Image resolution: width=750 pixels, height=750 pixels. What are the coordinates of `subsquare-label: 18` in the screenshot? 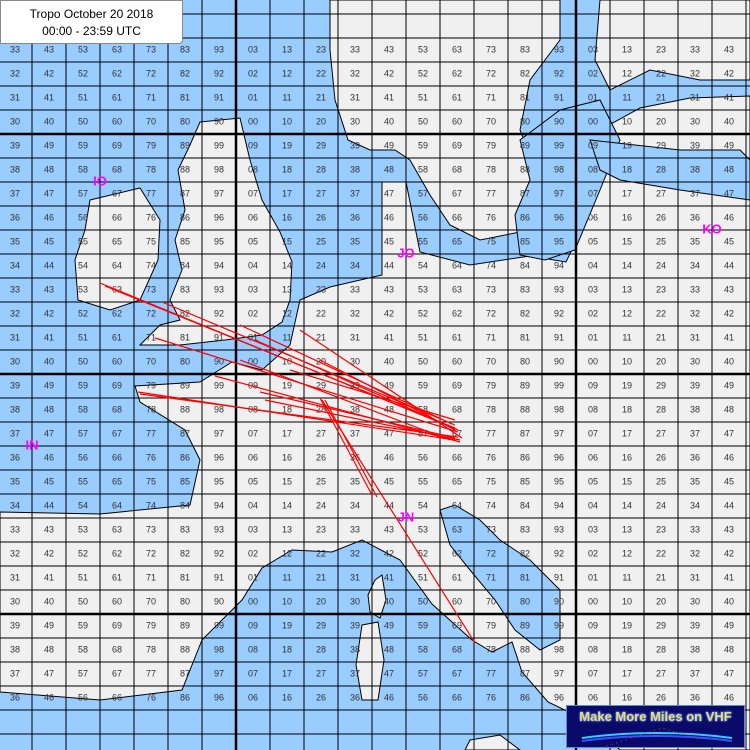 It's located at (287, 169).